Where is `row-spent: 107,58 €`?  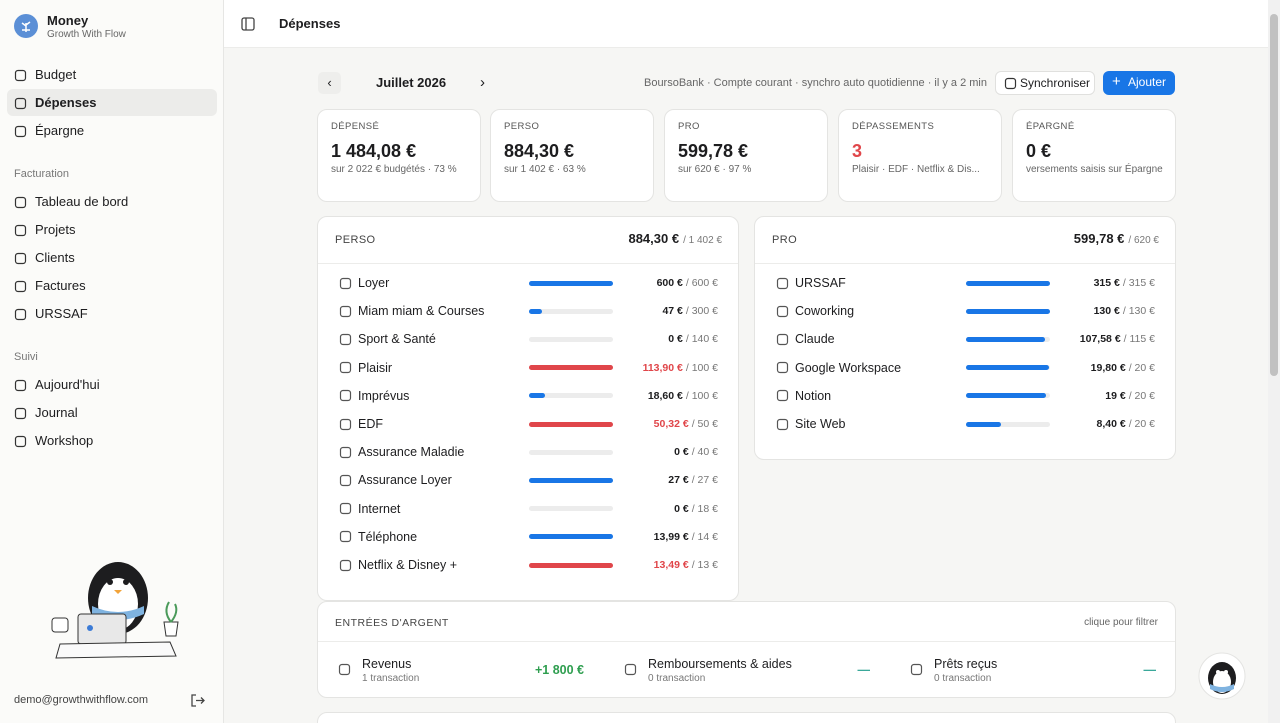
row-spent: 107,58 € is located at coordinates (1100, 339).